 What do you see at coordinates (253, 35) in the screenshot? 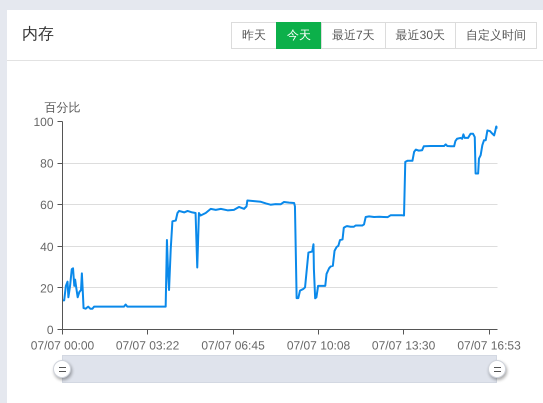
I see `text: 昨天` at bounding box center [253, 35].